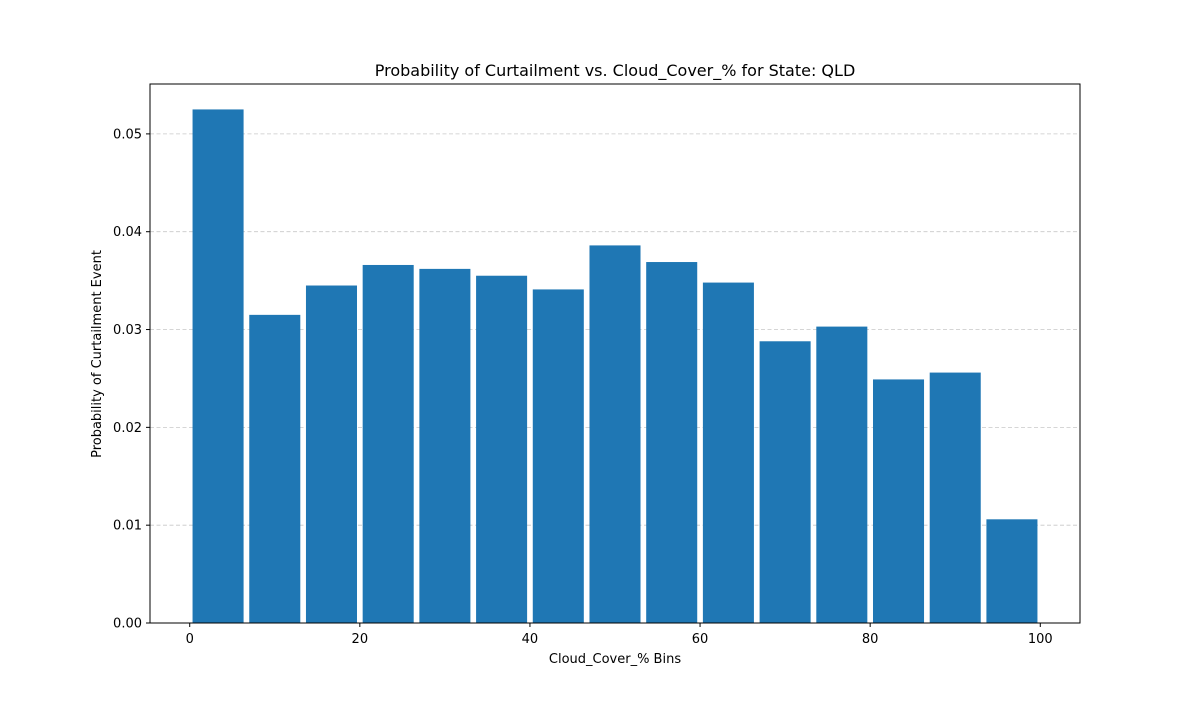  Describe the element at coordinates (870, 639) in the screenshot. I see `x-tick-label-4: 80` at that location.